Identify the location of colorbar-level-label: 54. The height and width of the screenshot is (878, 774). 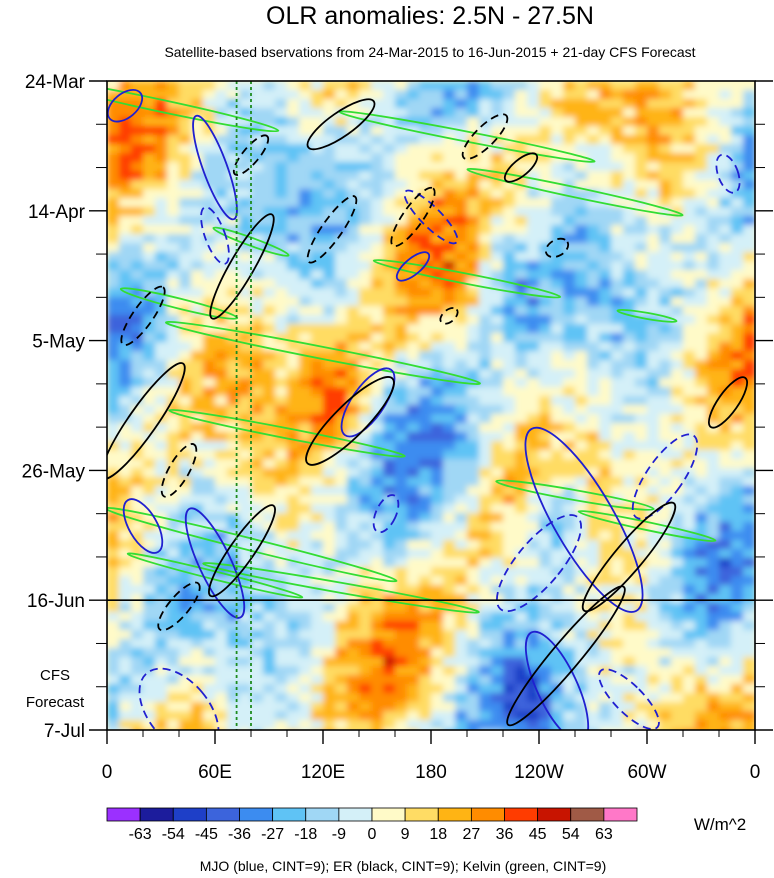
(571, 834).